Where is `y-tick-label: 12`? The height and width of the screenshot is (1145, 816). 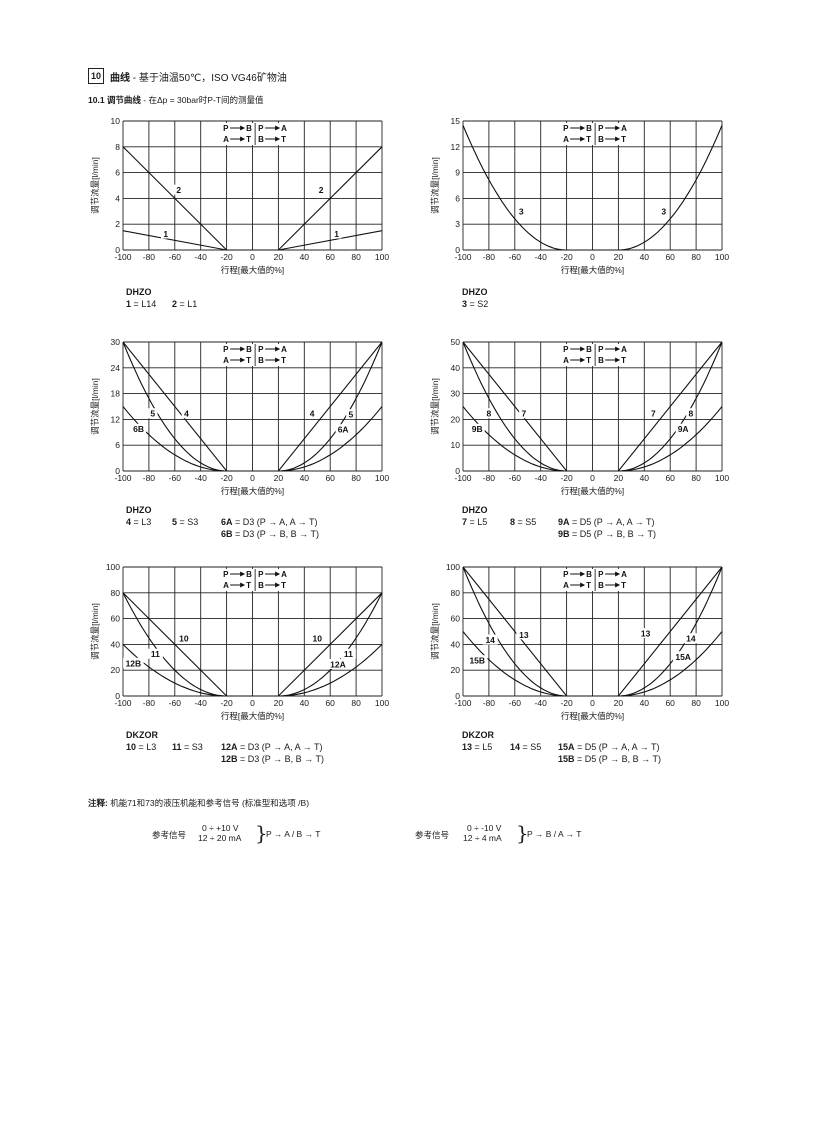 y-tick-label: 12 is located at coordinates (116, 419).